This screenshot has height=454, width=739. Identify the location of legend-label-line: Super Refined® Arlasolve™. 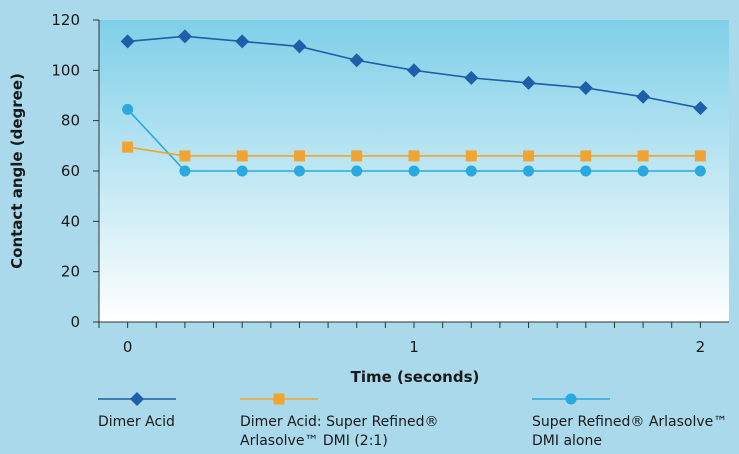
(630, 422).